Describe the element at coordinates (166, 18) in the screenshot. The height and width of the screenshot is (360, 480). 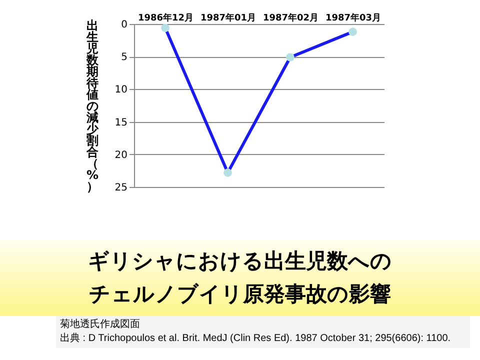
I see `x-tick-label: 1986年12月` at that location.